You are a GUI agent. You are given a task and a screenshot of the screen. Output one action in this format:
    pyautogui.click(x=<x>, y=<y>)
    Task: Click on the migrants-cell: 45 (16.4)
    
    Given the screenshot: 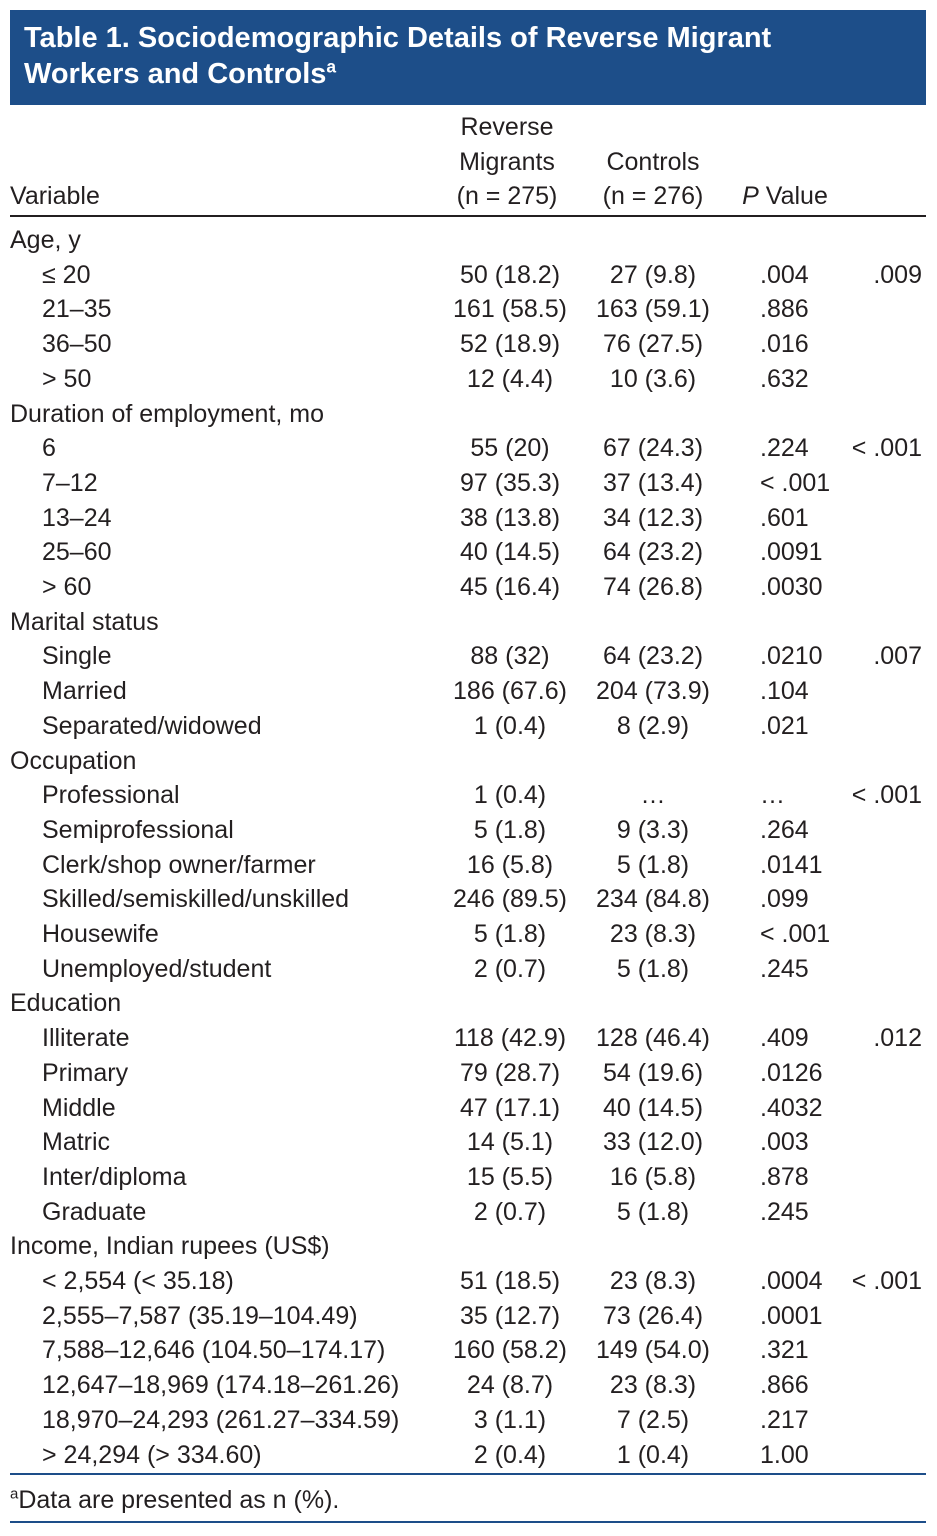 What is the action you would take?
    pyautogui.click(x=510, y=587)
    